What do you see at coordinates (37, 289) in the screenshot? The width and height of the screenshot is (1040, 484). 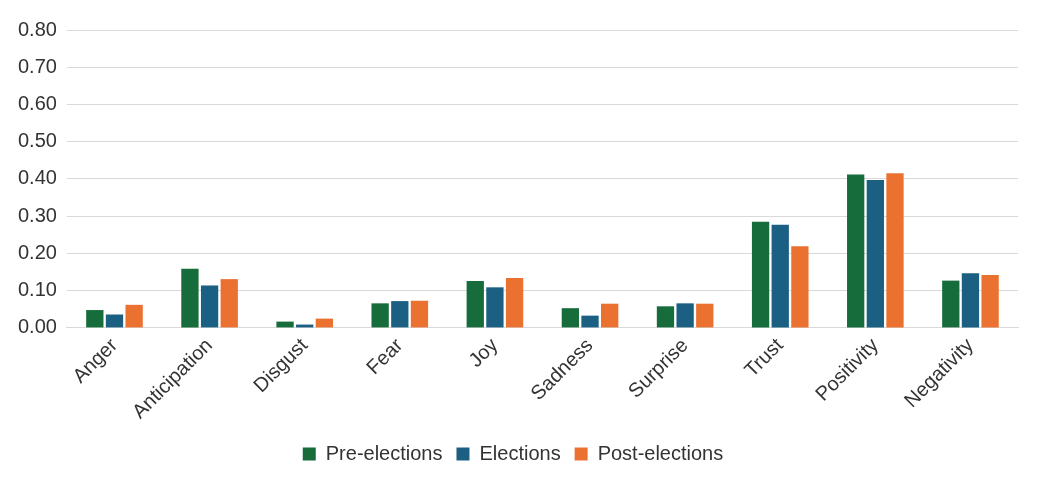 I see `y-tick-label: 0.10` at bounding box center [37, 289].